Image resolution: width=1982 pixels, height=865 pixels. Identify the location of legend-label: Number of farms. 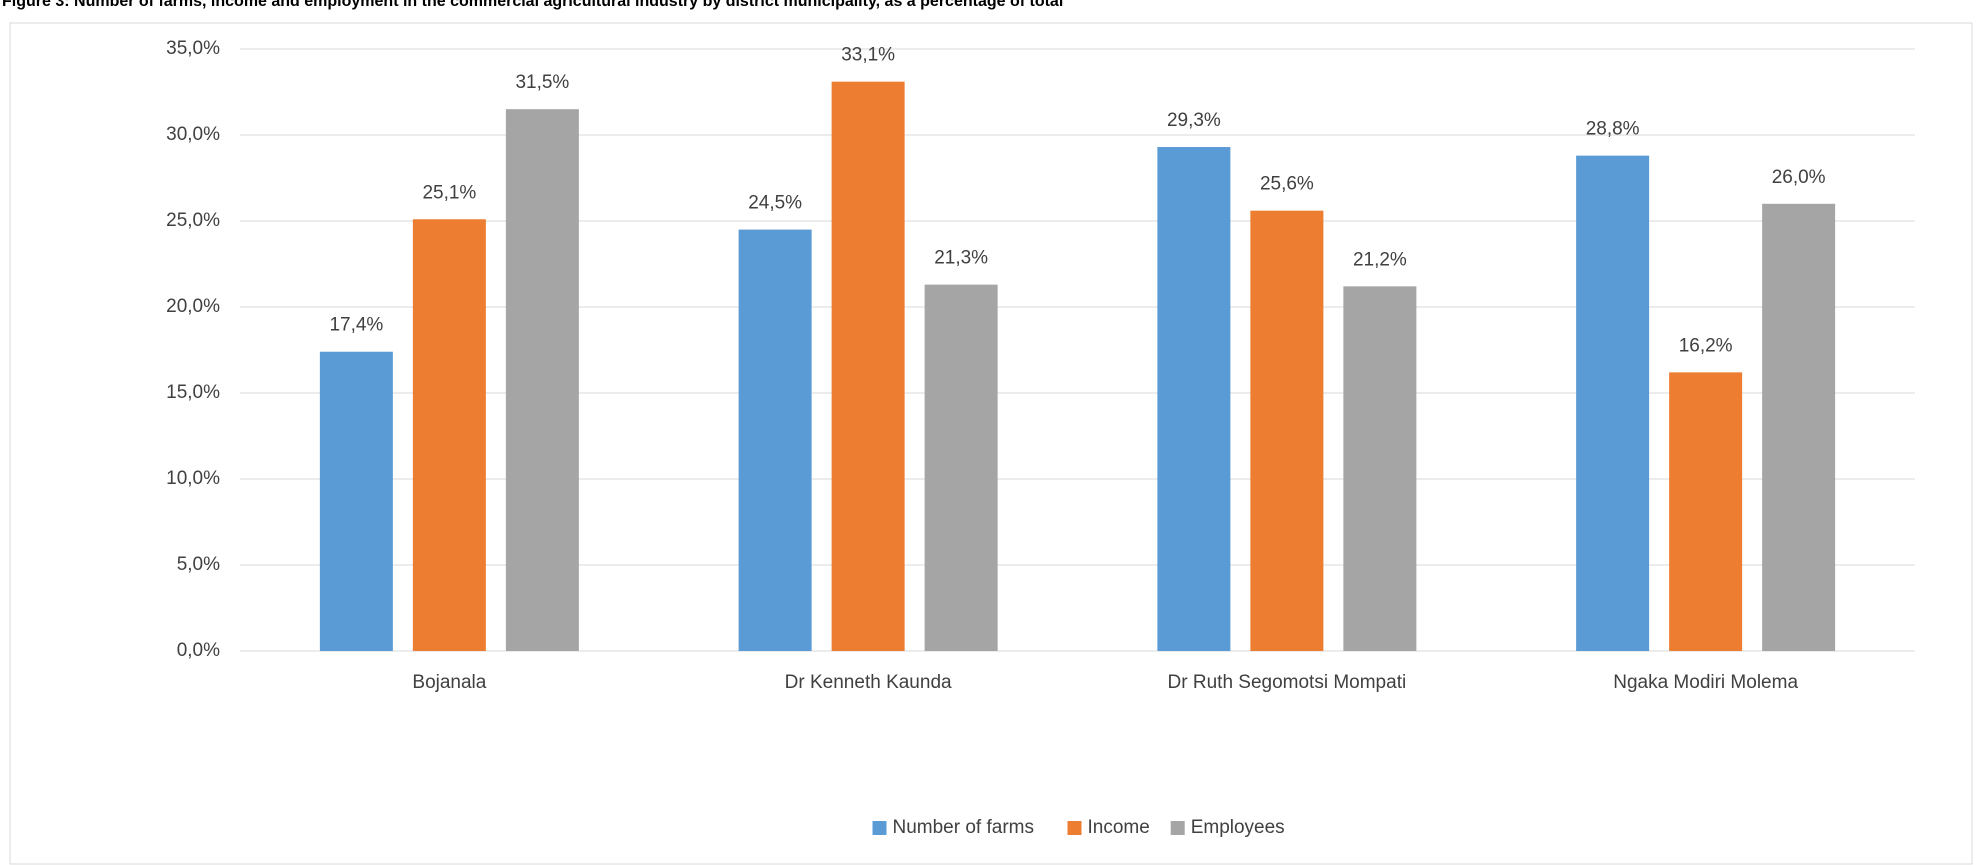
(963, 827).